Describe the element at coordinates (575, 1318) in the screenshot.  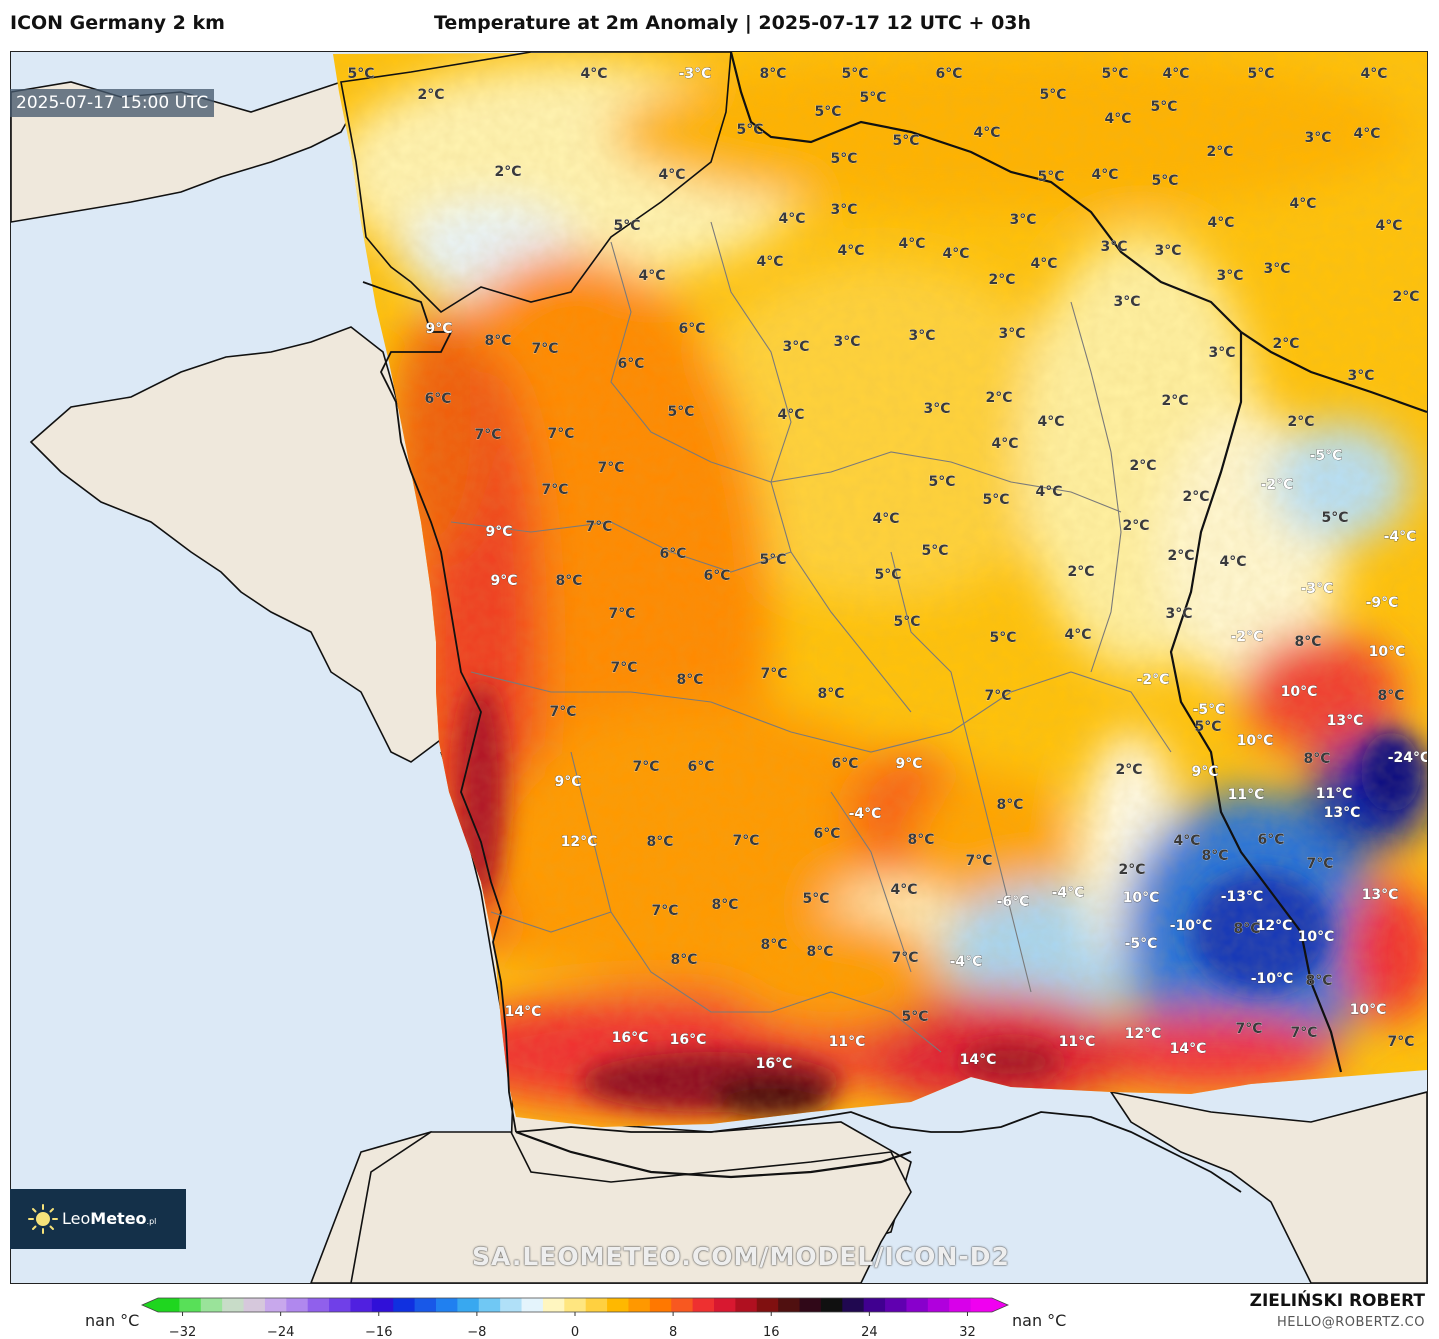
I see `colorbar: −32 −24 −16 −8 0 8 16 24 32` at that location.